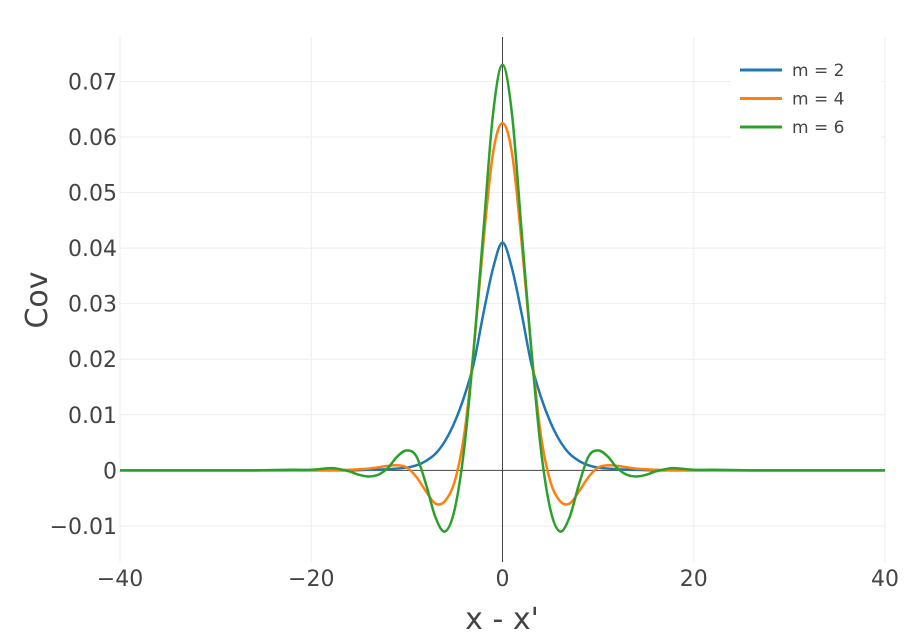  I want to click on x-tick-label: −20, so click(311, 579).